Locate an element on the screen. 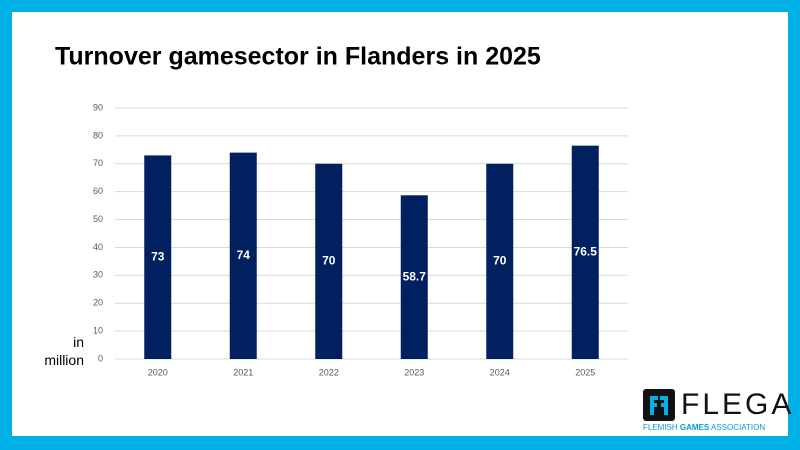  logo-tagline: FLEMISH GAMES ASSOCIATION is located at coordinates (704, 427).